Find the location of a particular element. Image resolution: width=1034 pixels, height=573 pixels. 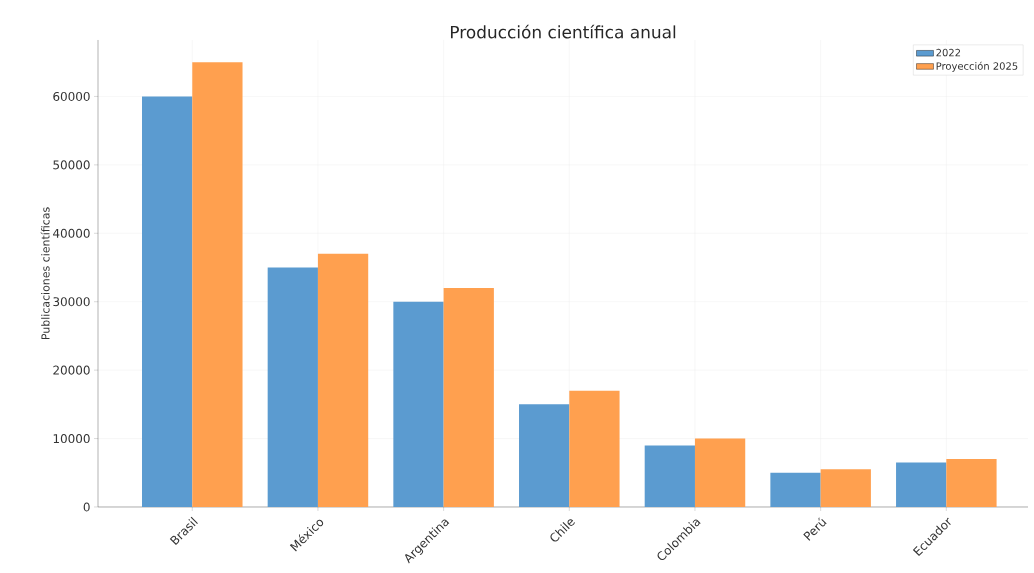

y-tick-label: 0 is located at coordinates (86, 507).